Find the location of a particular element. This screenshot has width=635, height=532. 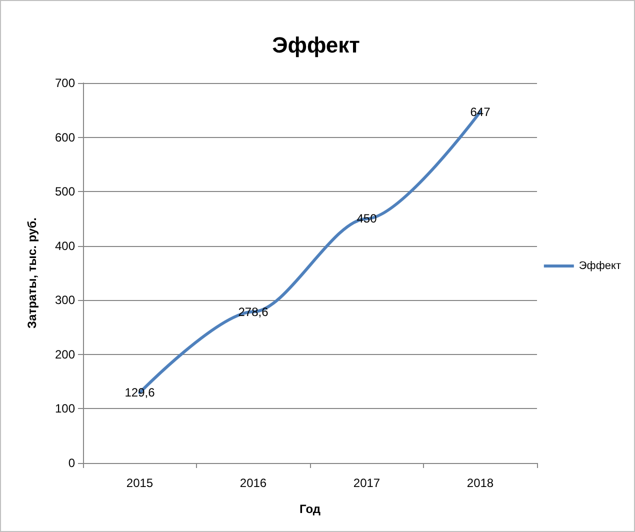

x-tick-label: 2017 is located at coordinates (366, 483).